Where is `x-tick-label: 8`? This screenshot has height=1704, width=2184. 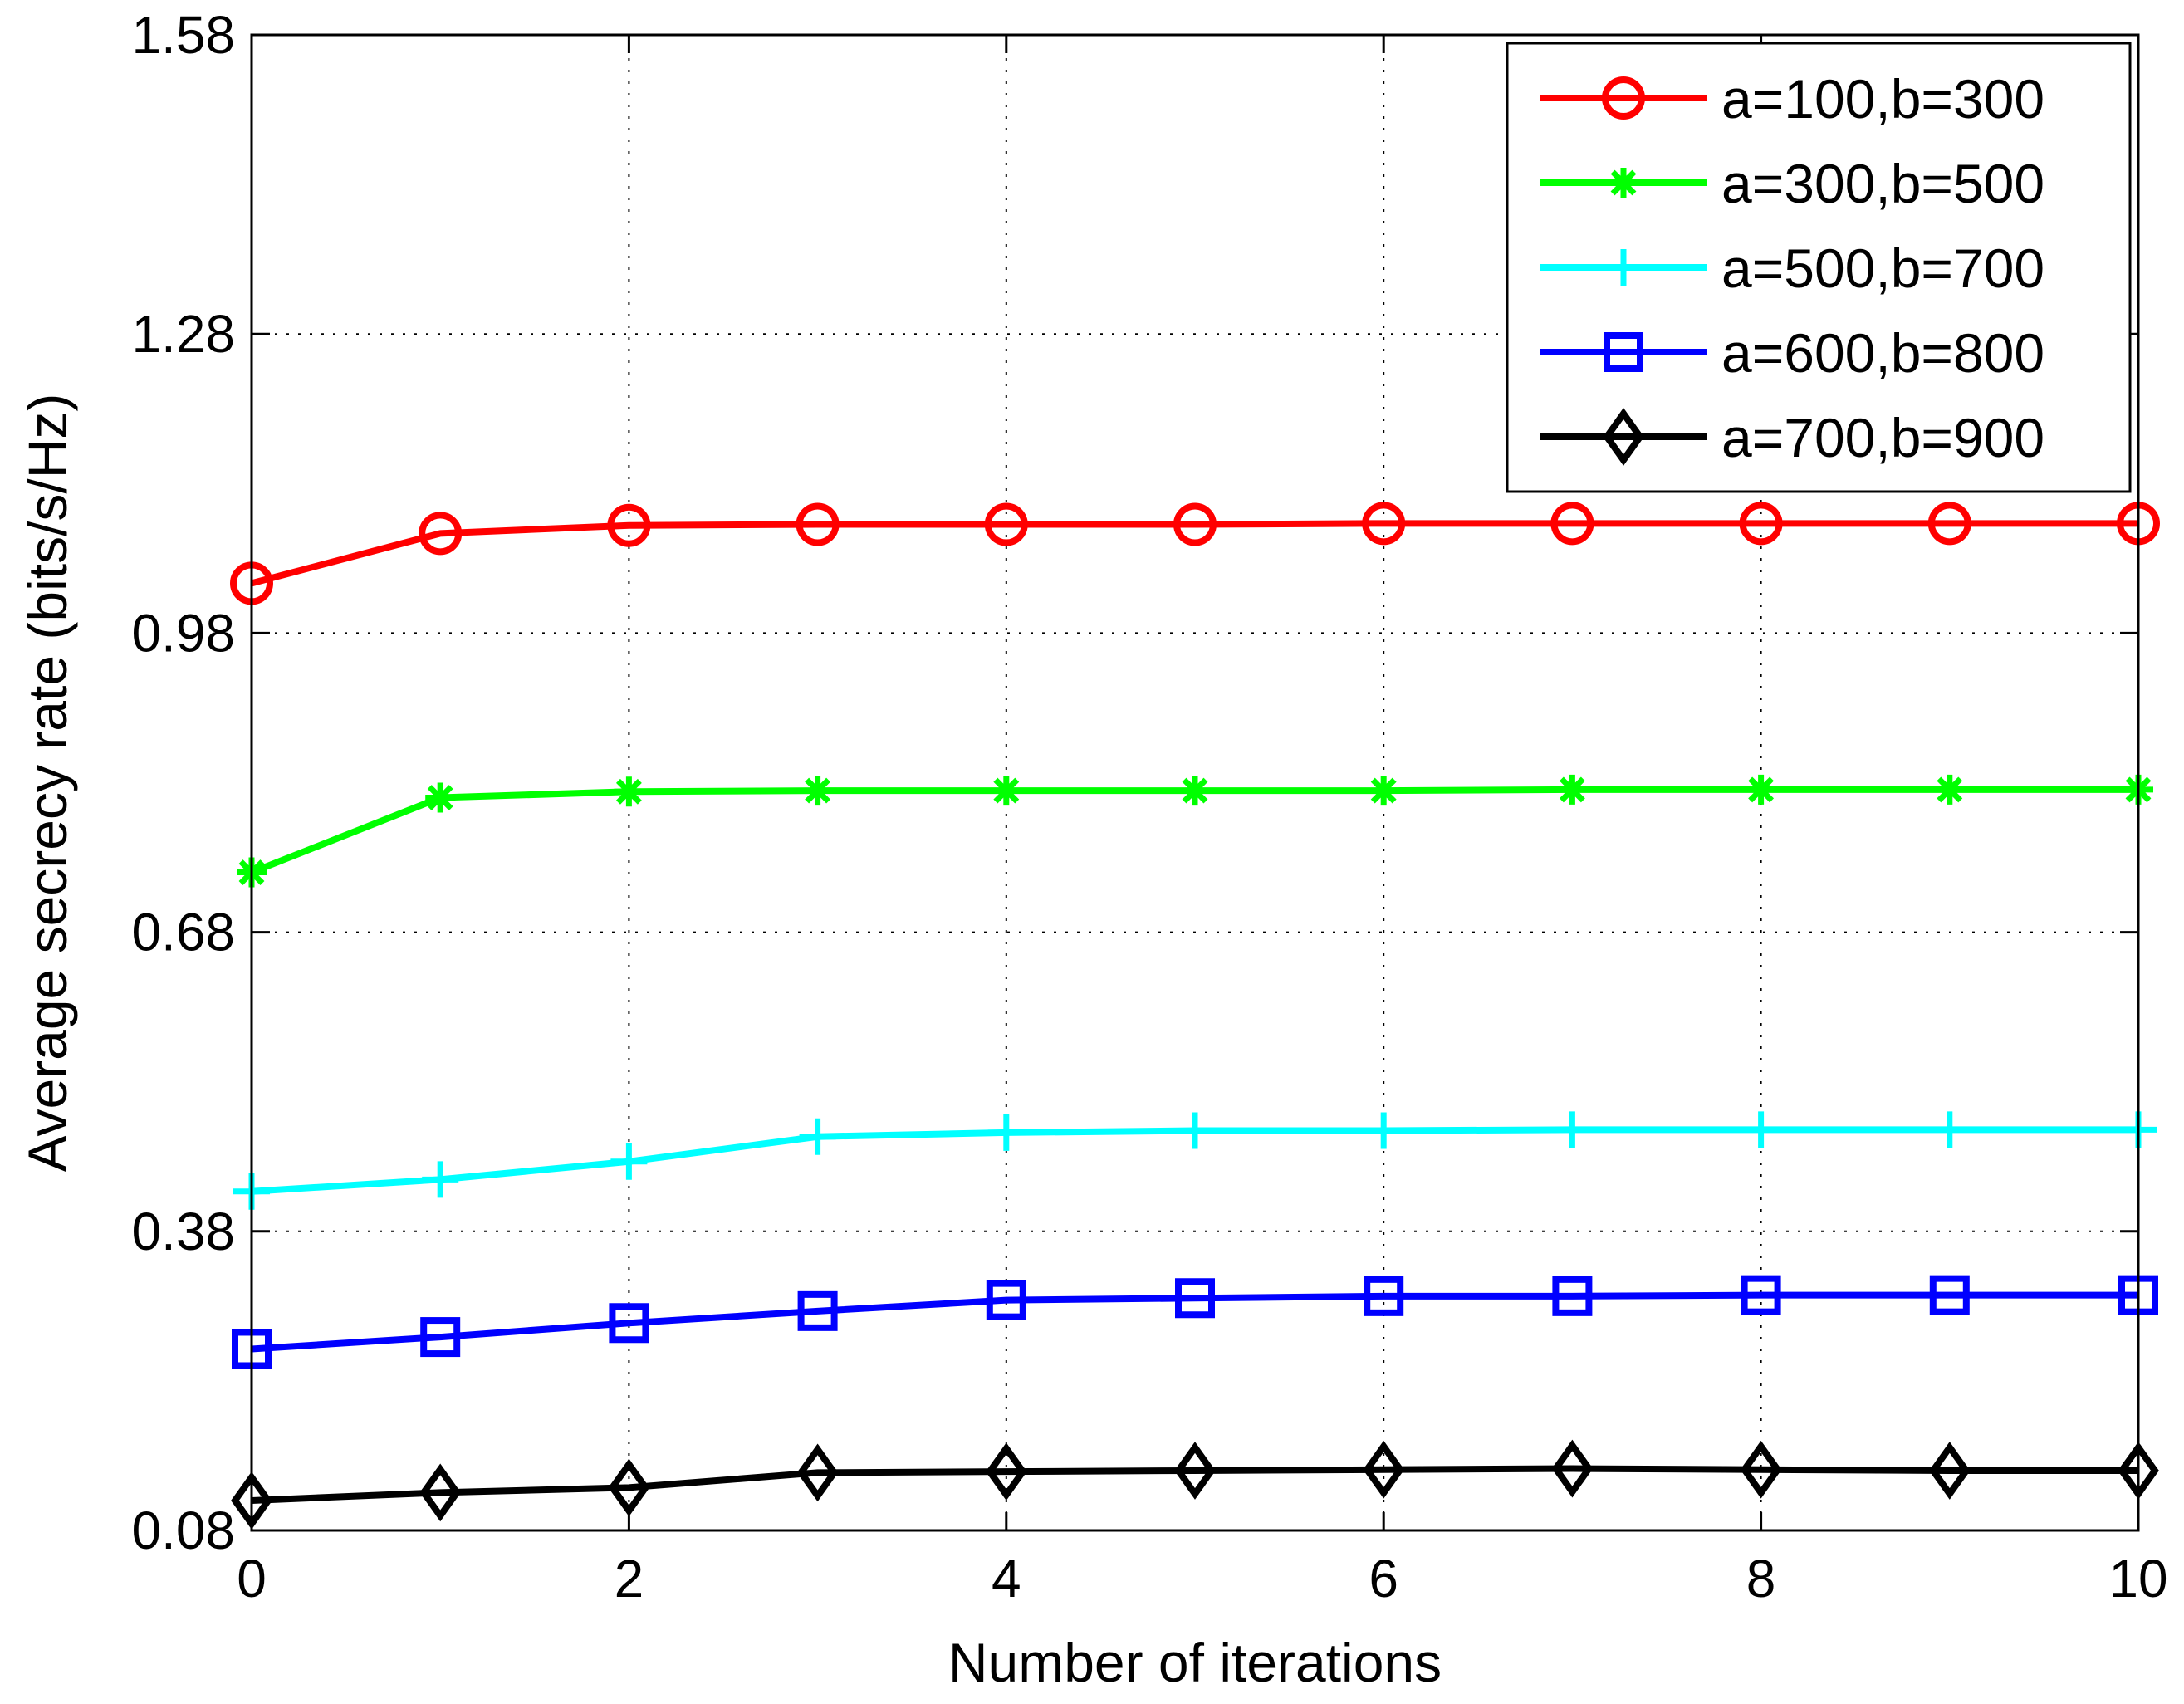
x-tick-label: 8 is located at coordinates (1761, 1579).